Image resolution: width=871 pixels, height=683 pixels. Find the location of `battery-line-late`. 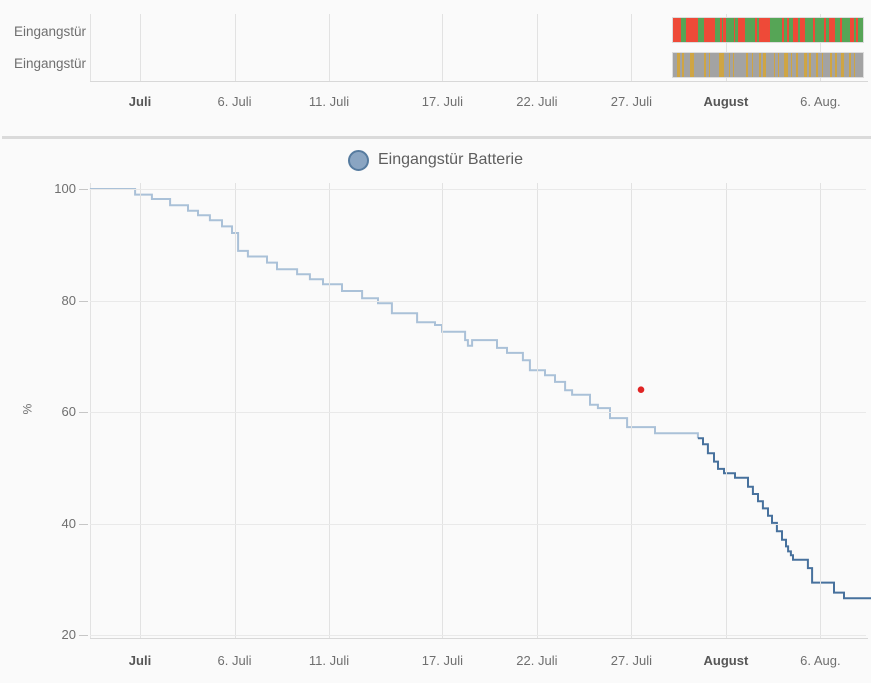

battery-line-late is located at coordinates (784, 518).